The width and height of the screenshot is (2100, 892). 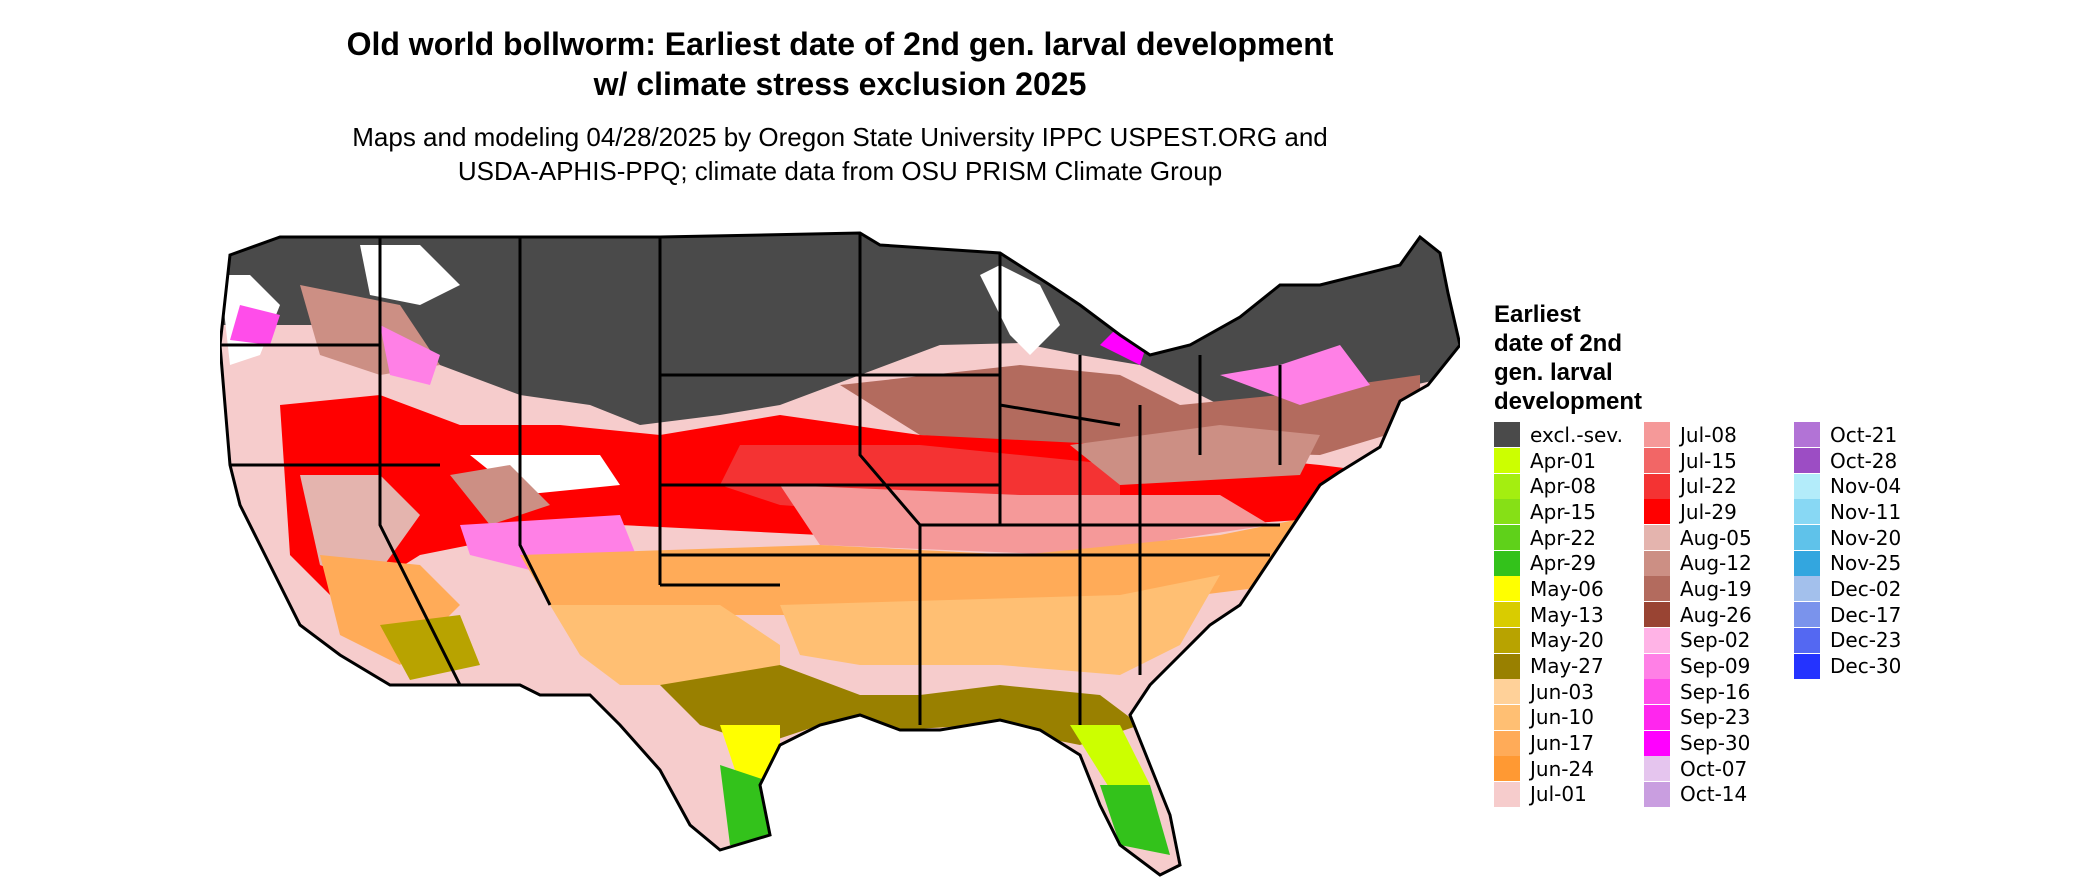 I want to click on legend-item: Aug-05, so click(x=1719, y=538).